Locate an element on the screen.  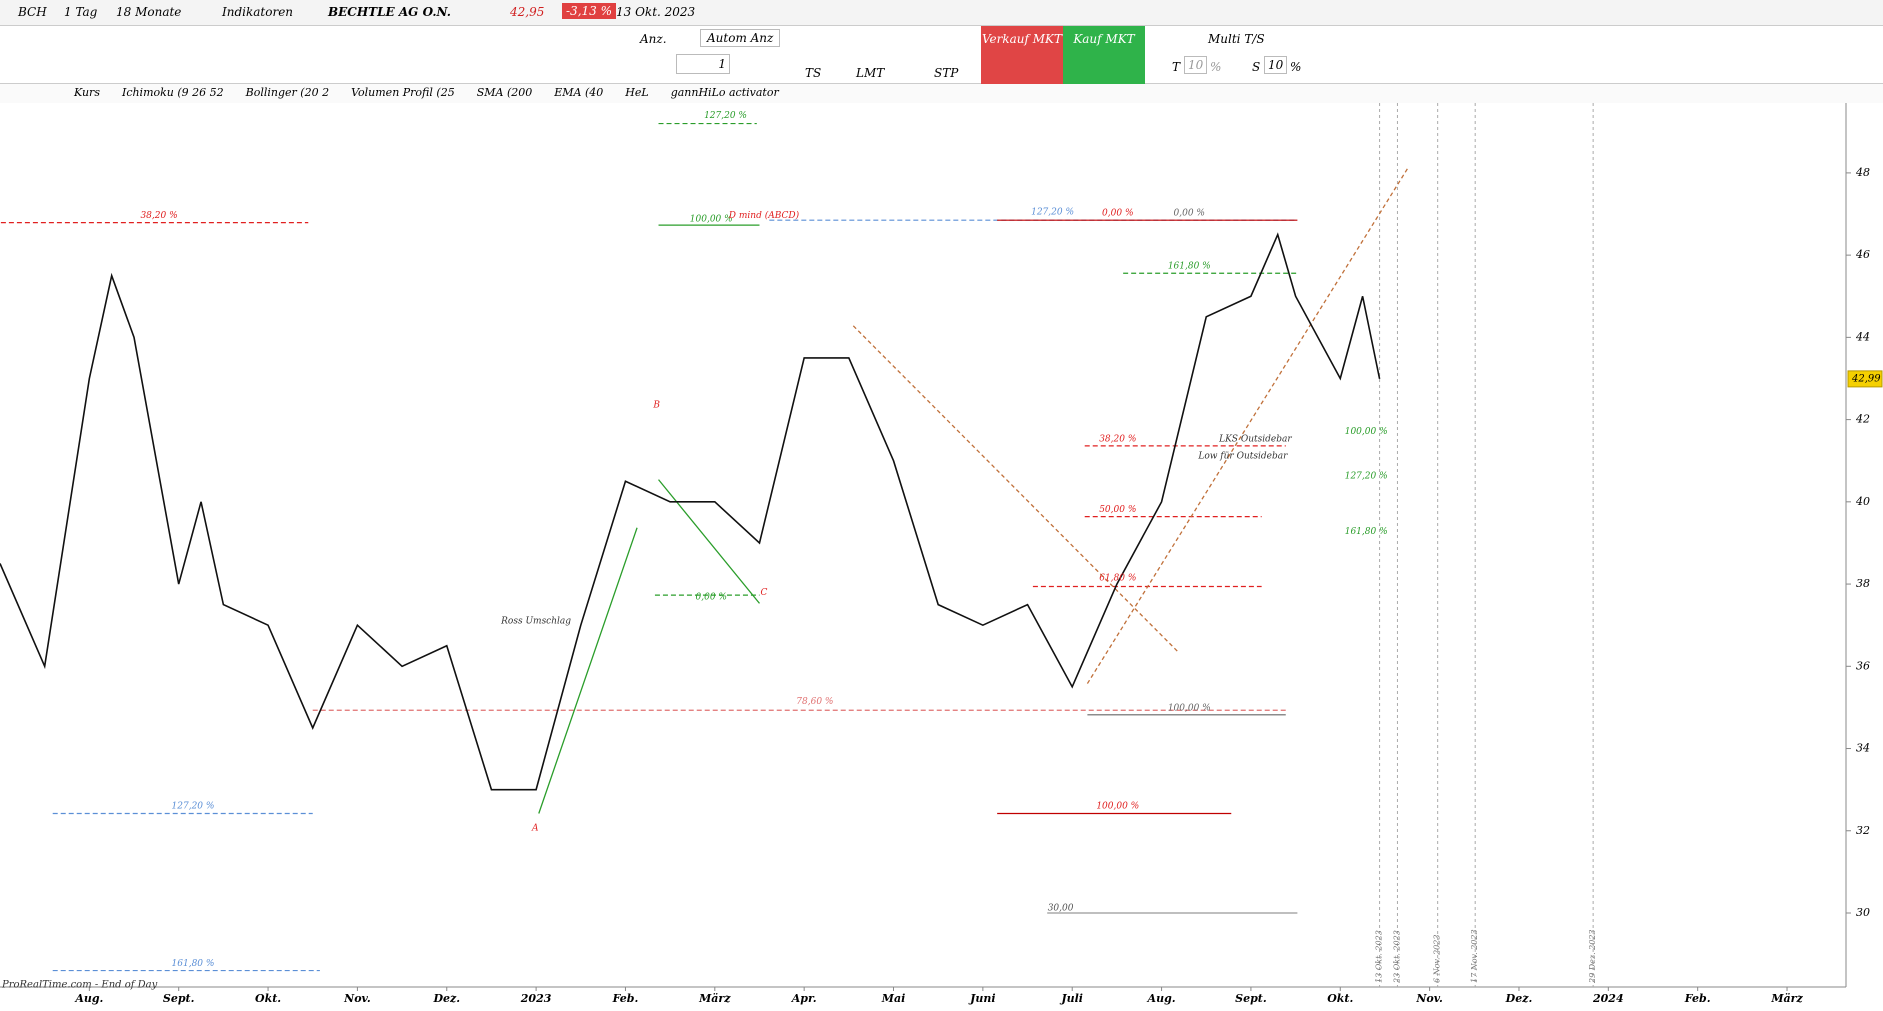
date-label: 23 Okt. 2023 is located at coordinates (1396, 957).